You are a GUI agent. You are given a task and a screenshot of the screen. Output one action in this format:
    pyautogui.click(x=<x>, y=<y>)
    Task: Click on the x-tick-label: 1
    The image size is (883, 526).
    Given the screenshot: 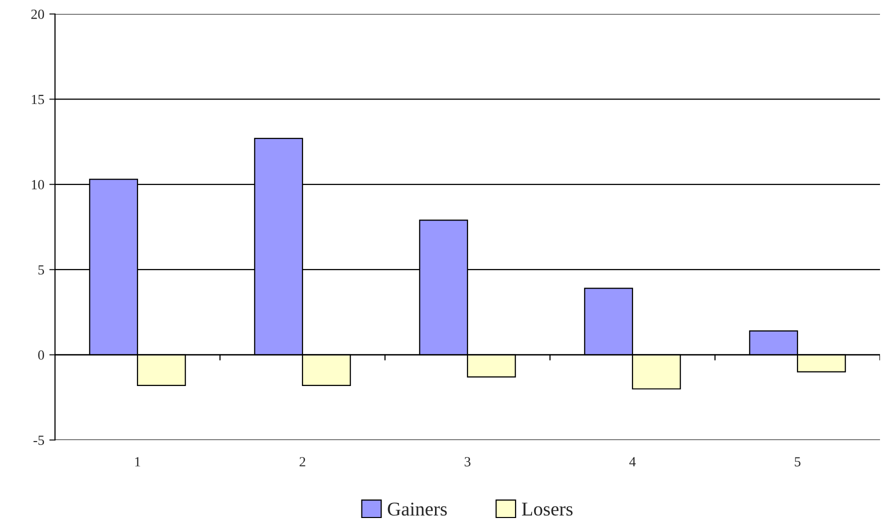 What is the action you would take?
    pyautogui.click(x=137, y=461)
    